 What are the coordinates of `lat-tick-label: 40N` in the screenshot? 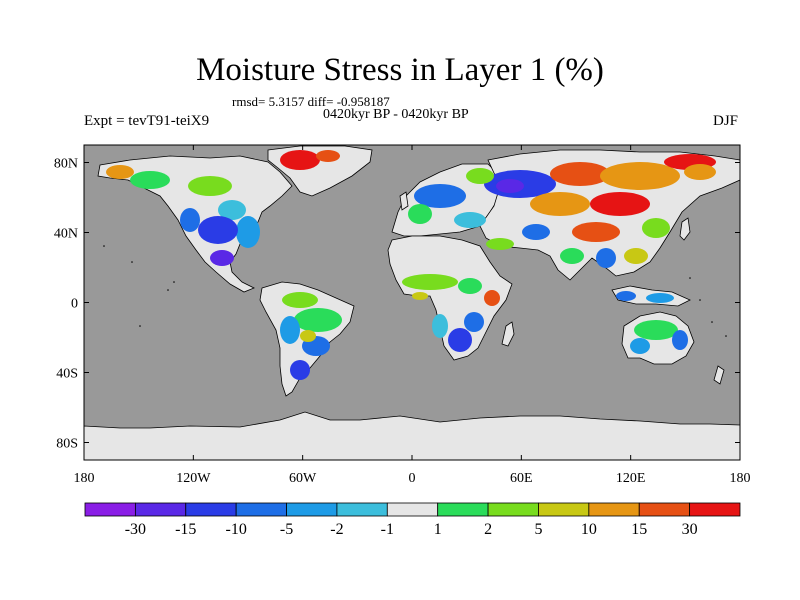 It's located at (66, 234).